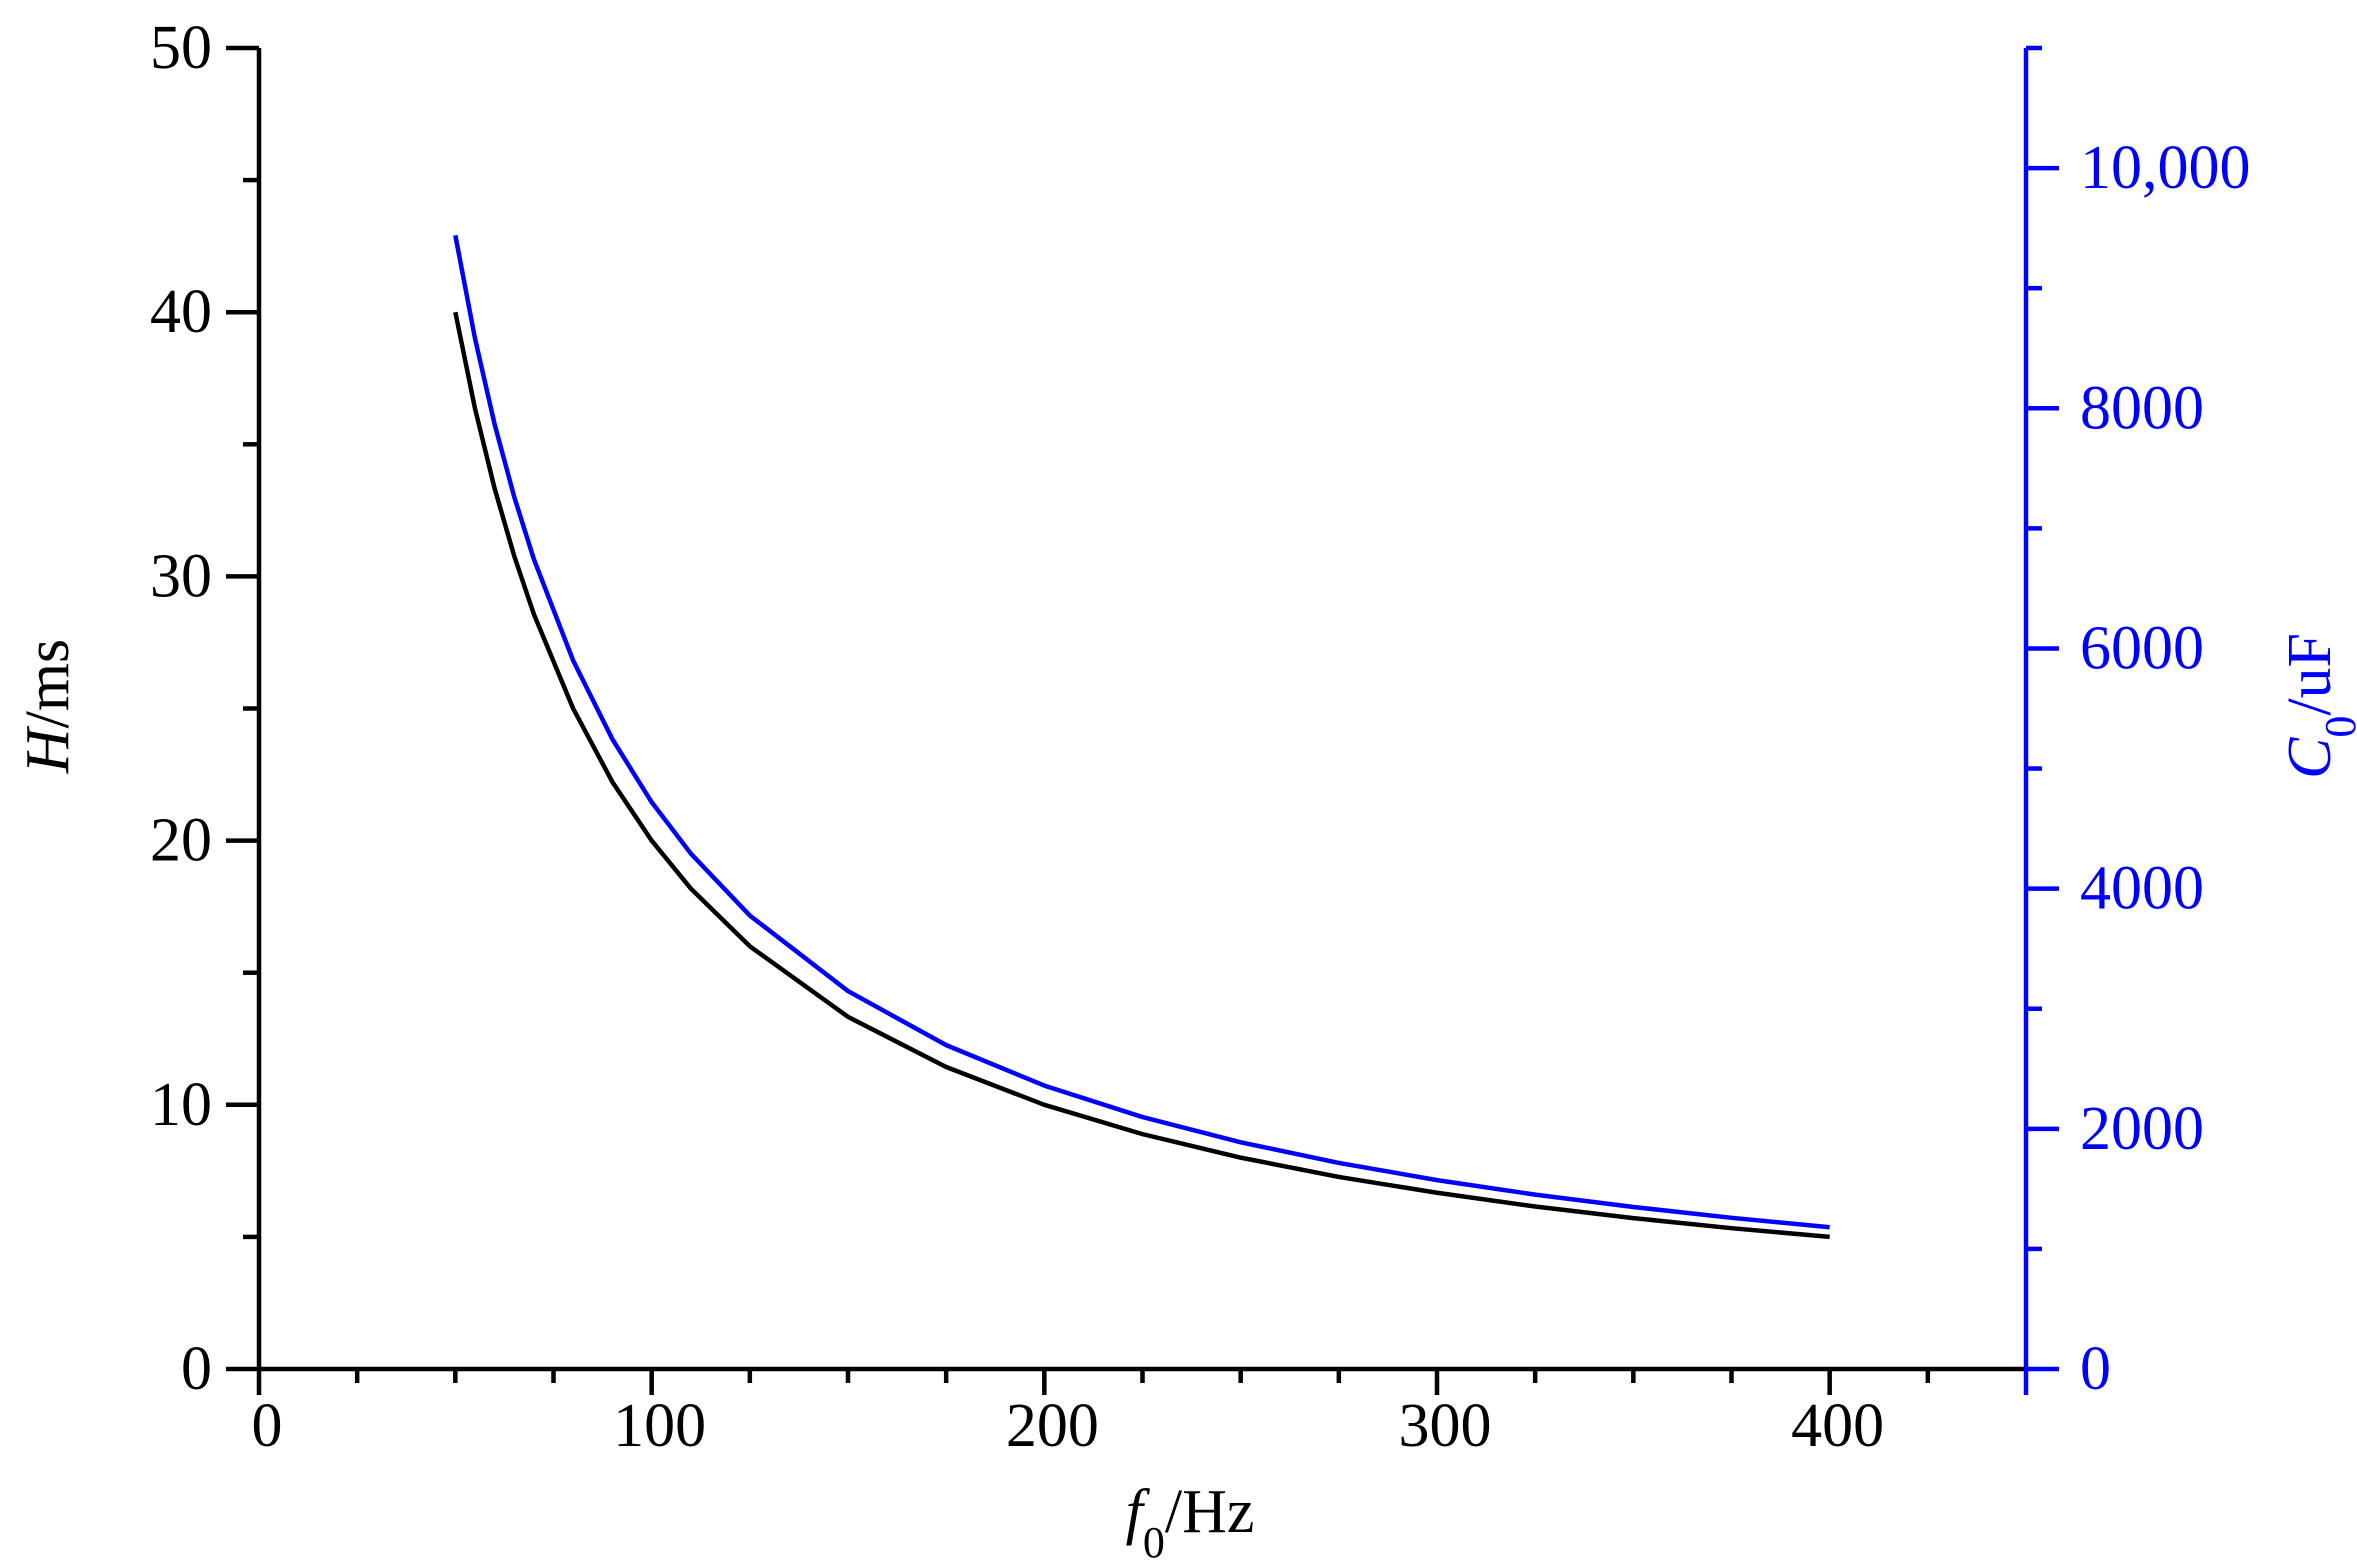 Image resolution: width=2357 pixels, height=1563 pixels. I want to click on y-tick-label: 0, so click(196, 1369).